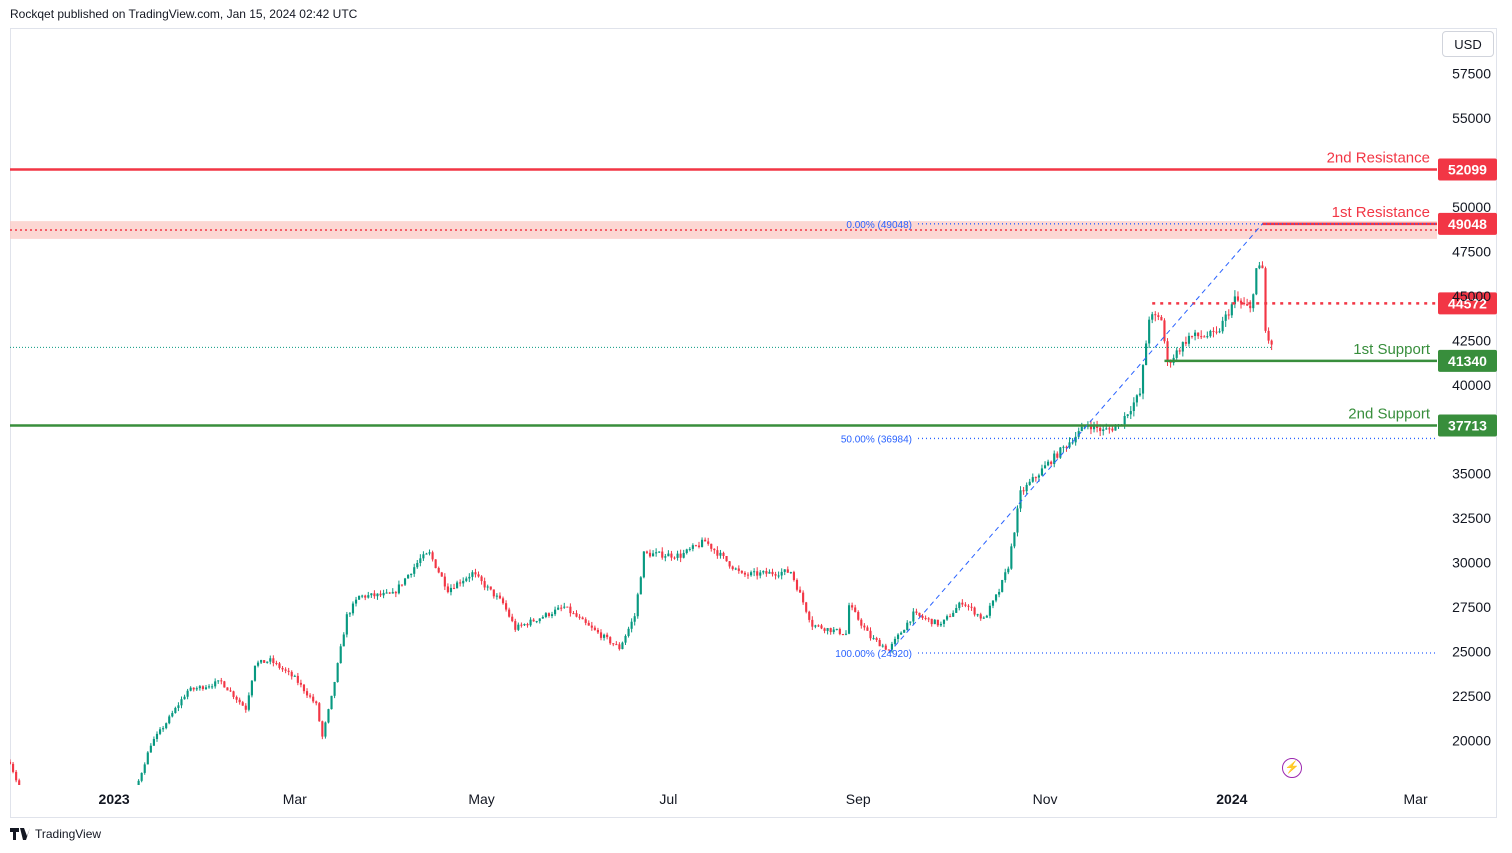 This screenshot has width=1512, height=853. Describe the element at coordinates (55, 834) in the screenshot. I see `footer-brand: TradingView` at that location.